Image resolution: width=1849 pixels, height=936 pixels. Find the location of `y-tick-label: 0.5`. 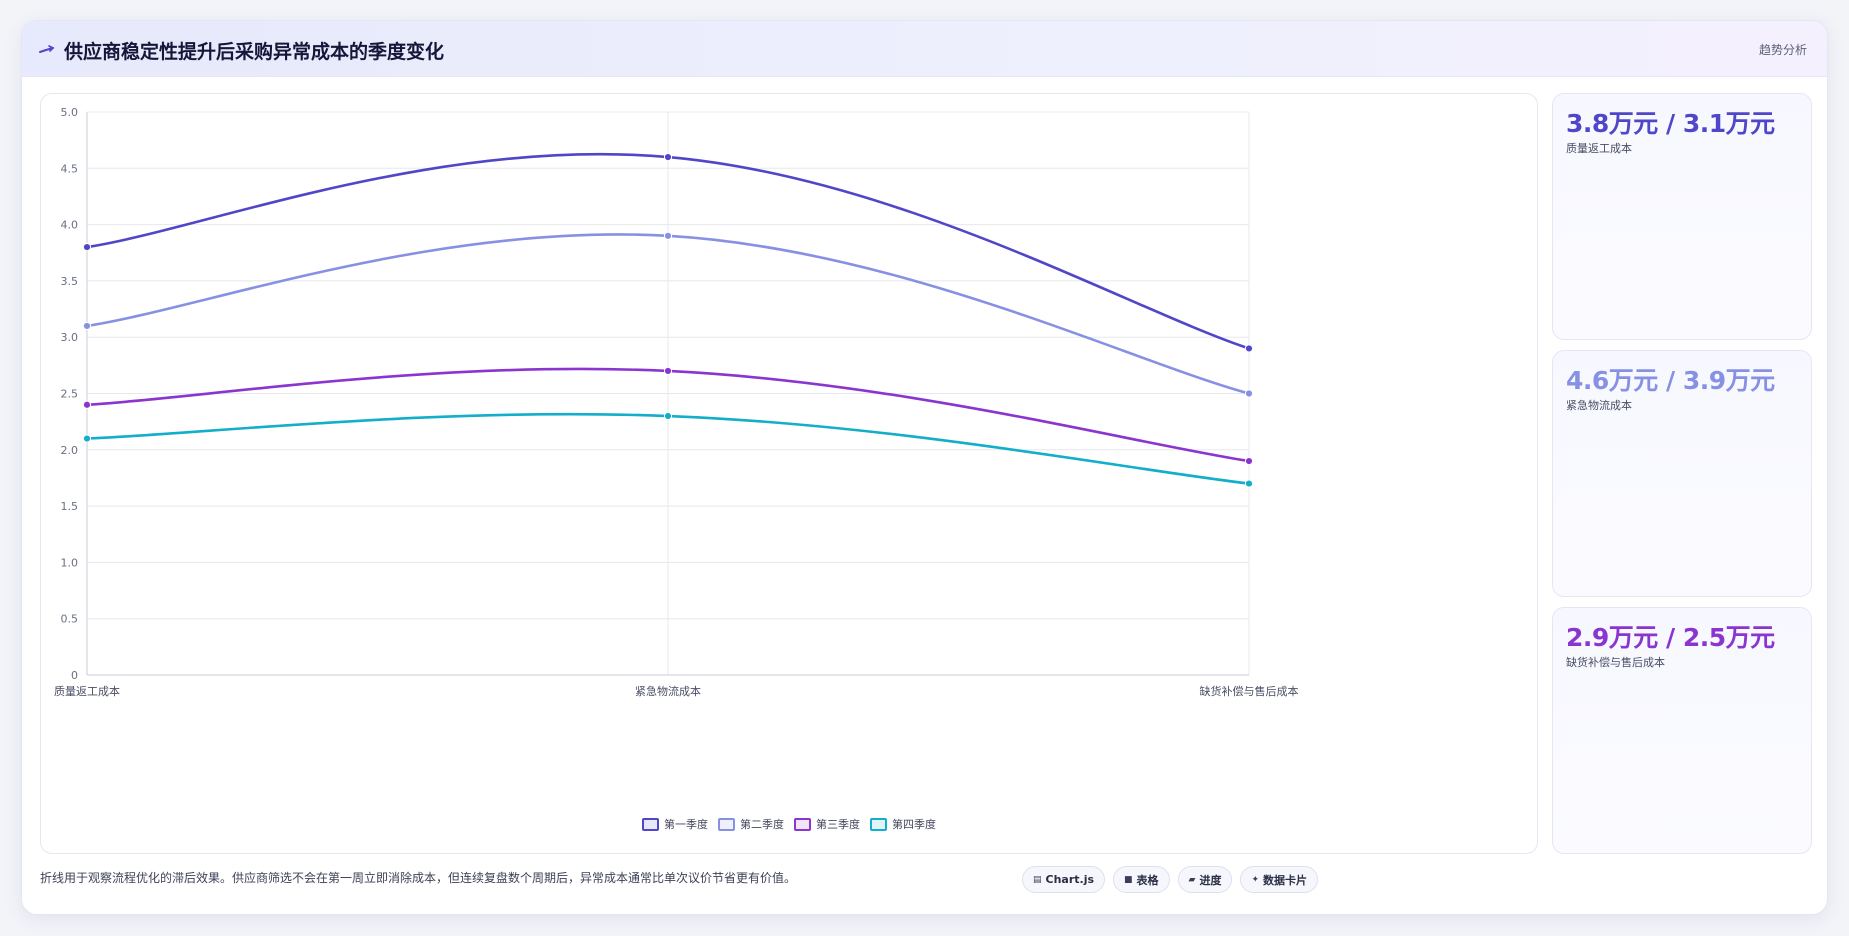

y-tick-label: 0.5 is located at coordinates (70, 619).